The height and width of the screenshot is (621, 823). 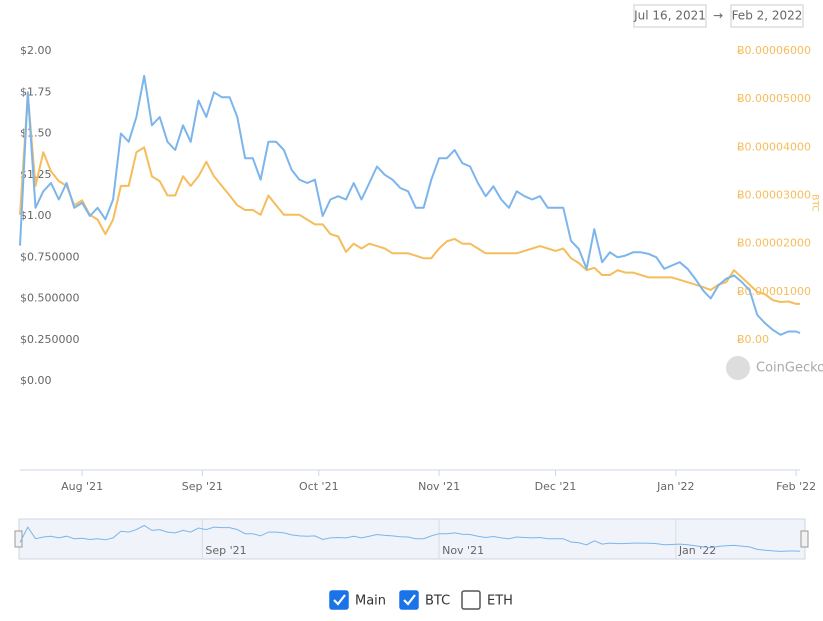 I want to click on x-tick-label: Jan '22, so click(x=675, y=486).